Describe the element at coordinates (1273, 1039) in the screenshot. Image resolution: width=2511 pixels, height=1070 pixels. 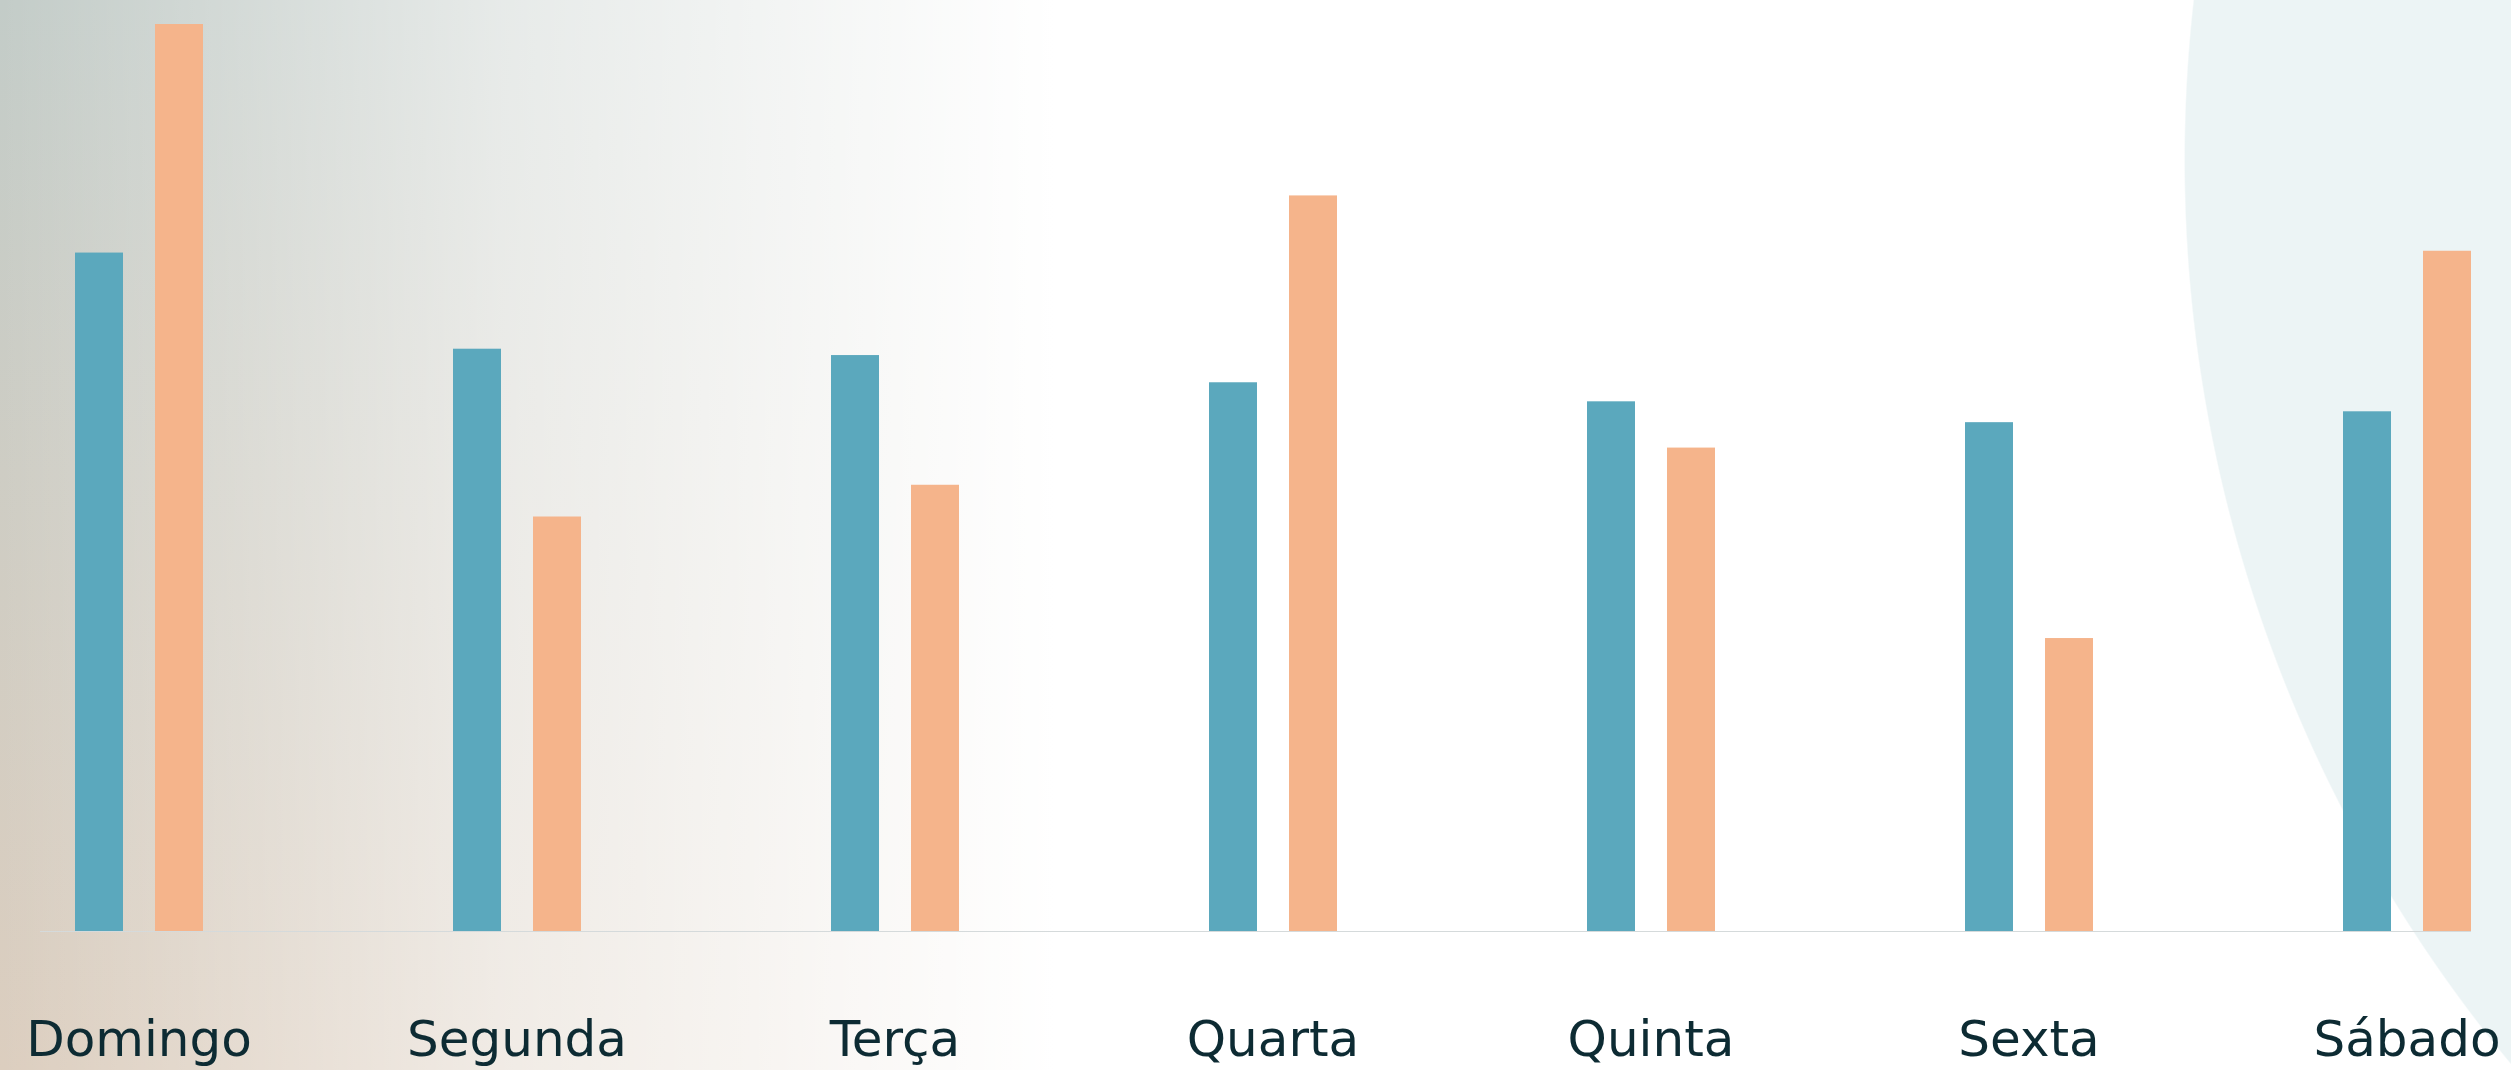
I see `x-tick-label: Quarta` at that location.